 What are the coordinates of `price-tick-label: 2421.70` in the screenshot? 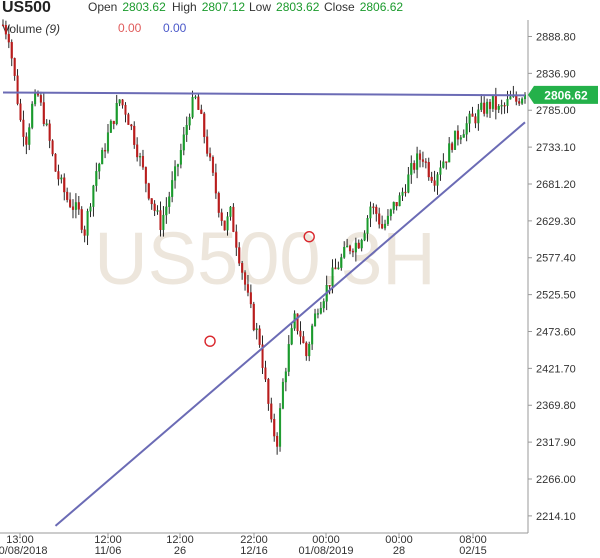 It's located at (556, 369).